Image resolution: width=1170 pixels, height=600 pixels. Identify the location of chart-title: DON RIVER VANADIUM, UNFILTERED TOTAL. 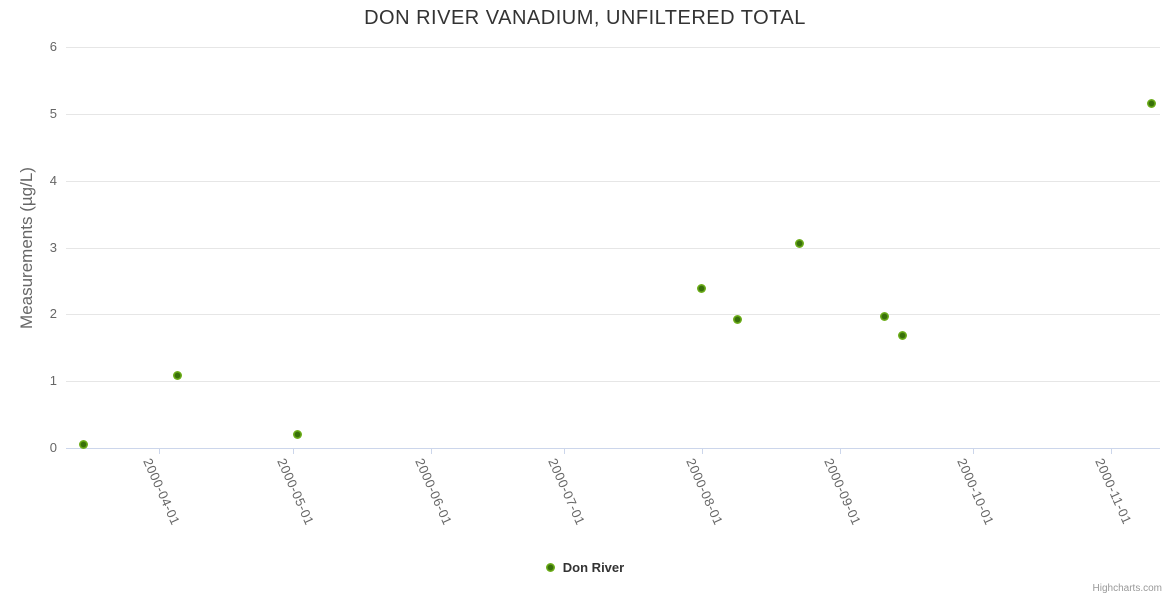
(585, 18).